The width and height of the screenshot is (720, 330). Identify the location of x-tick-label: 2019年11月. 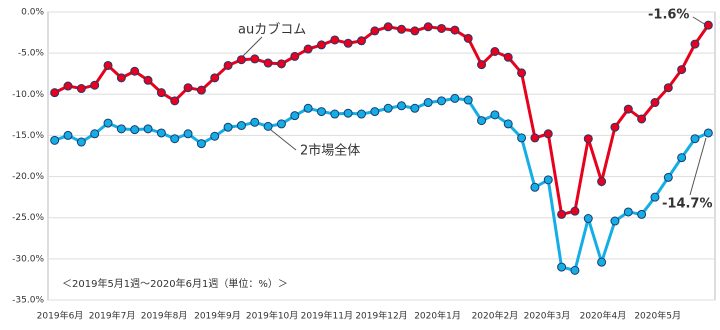
(327, 316).